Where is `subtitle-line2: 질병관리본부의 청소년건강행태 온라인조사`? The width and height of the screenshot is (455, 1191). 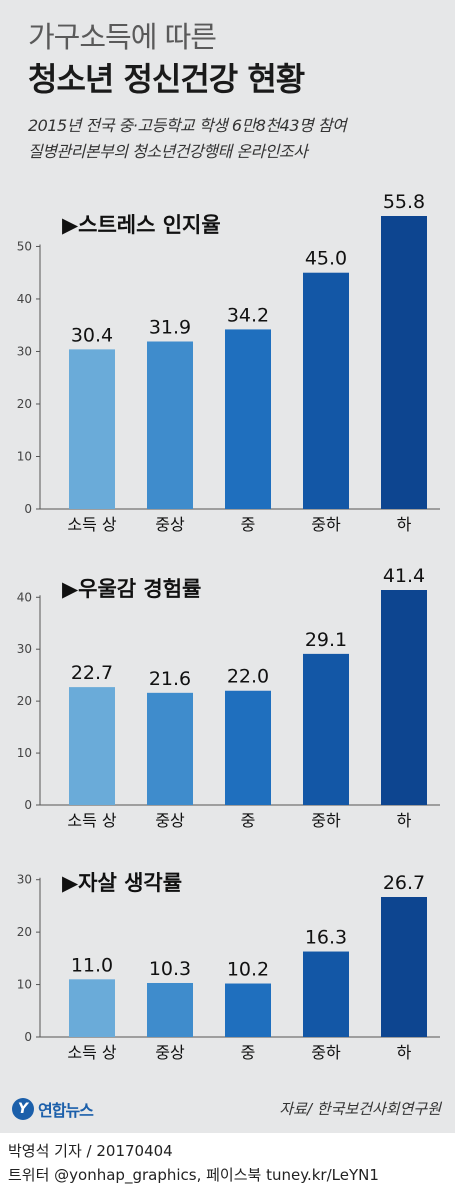 subtitle-line2: 질병관리본부의 청소년건강행태 온라인조사 is located at coordinates (168, 151).